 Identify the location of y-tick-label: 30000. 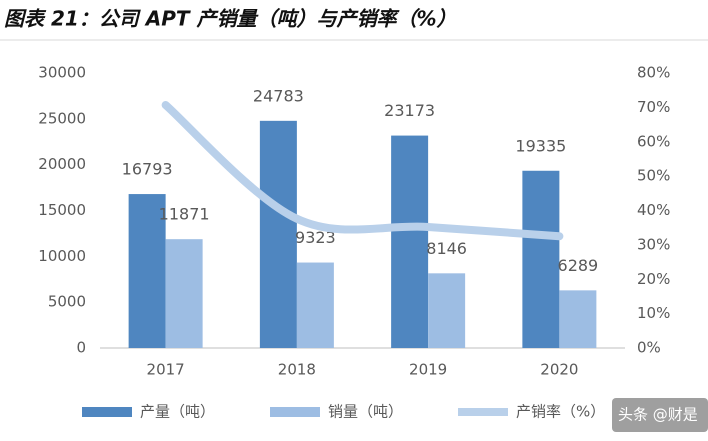
(62, 73).